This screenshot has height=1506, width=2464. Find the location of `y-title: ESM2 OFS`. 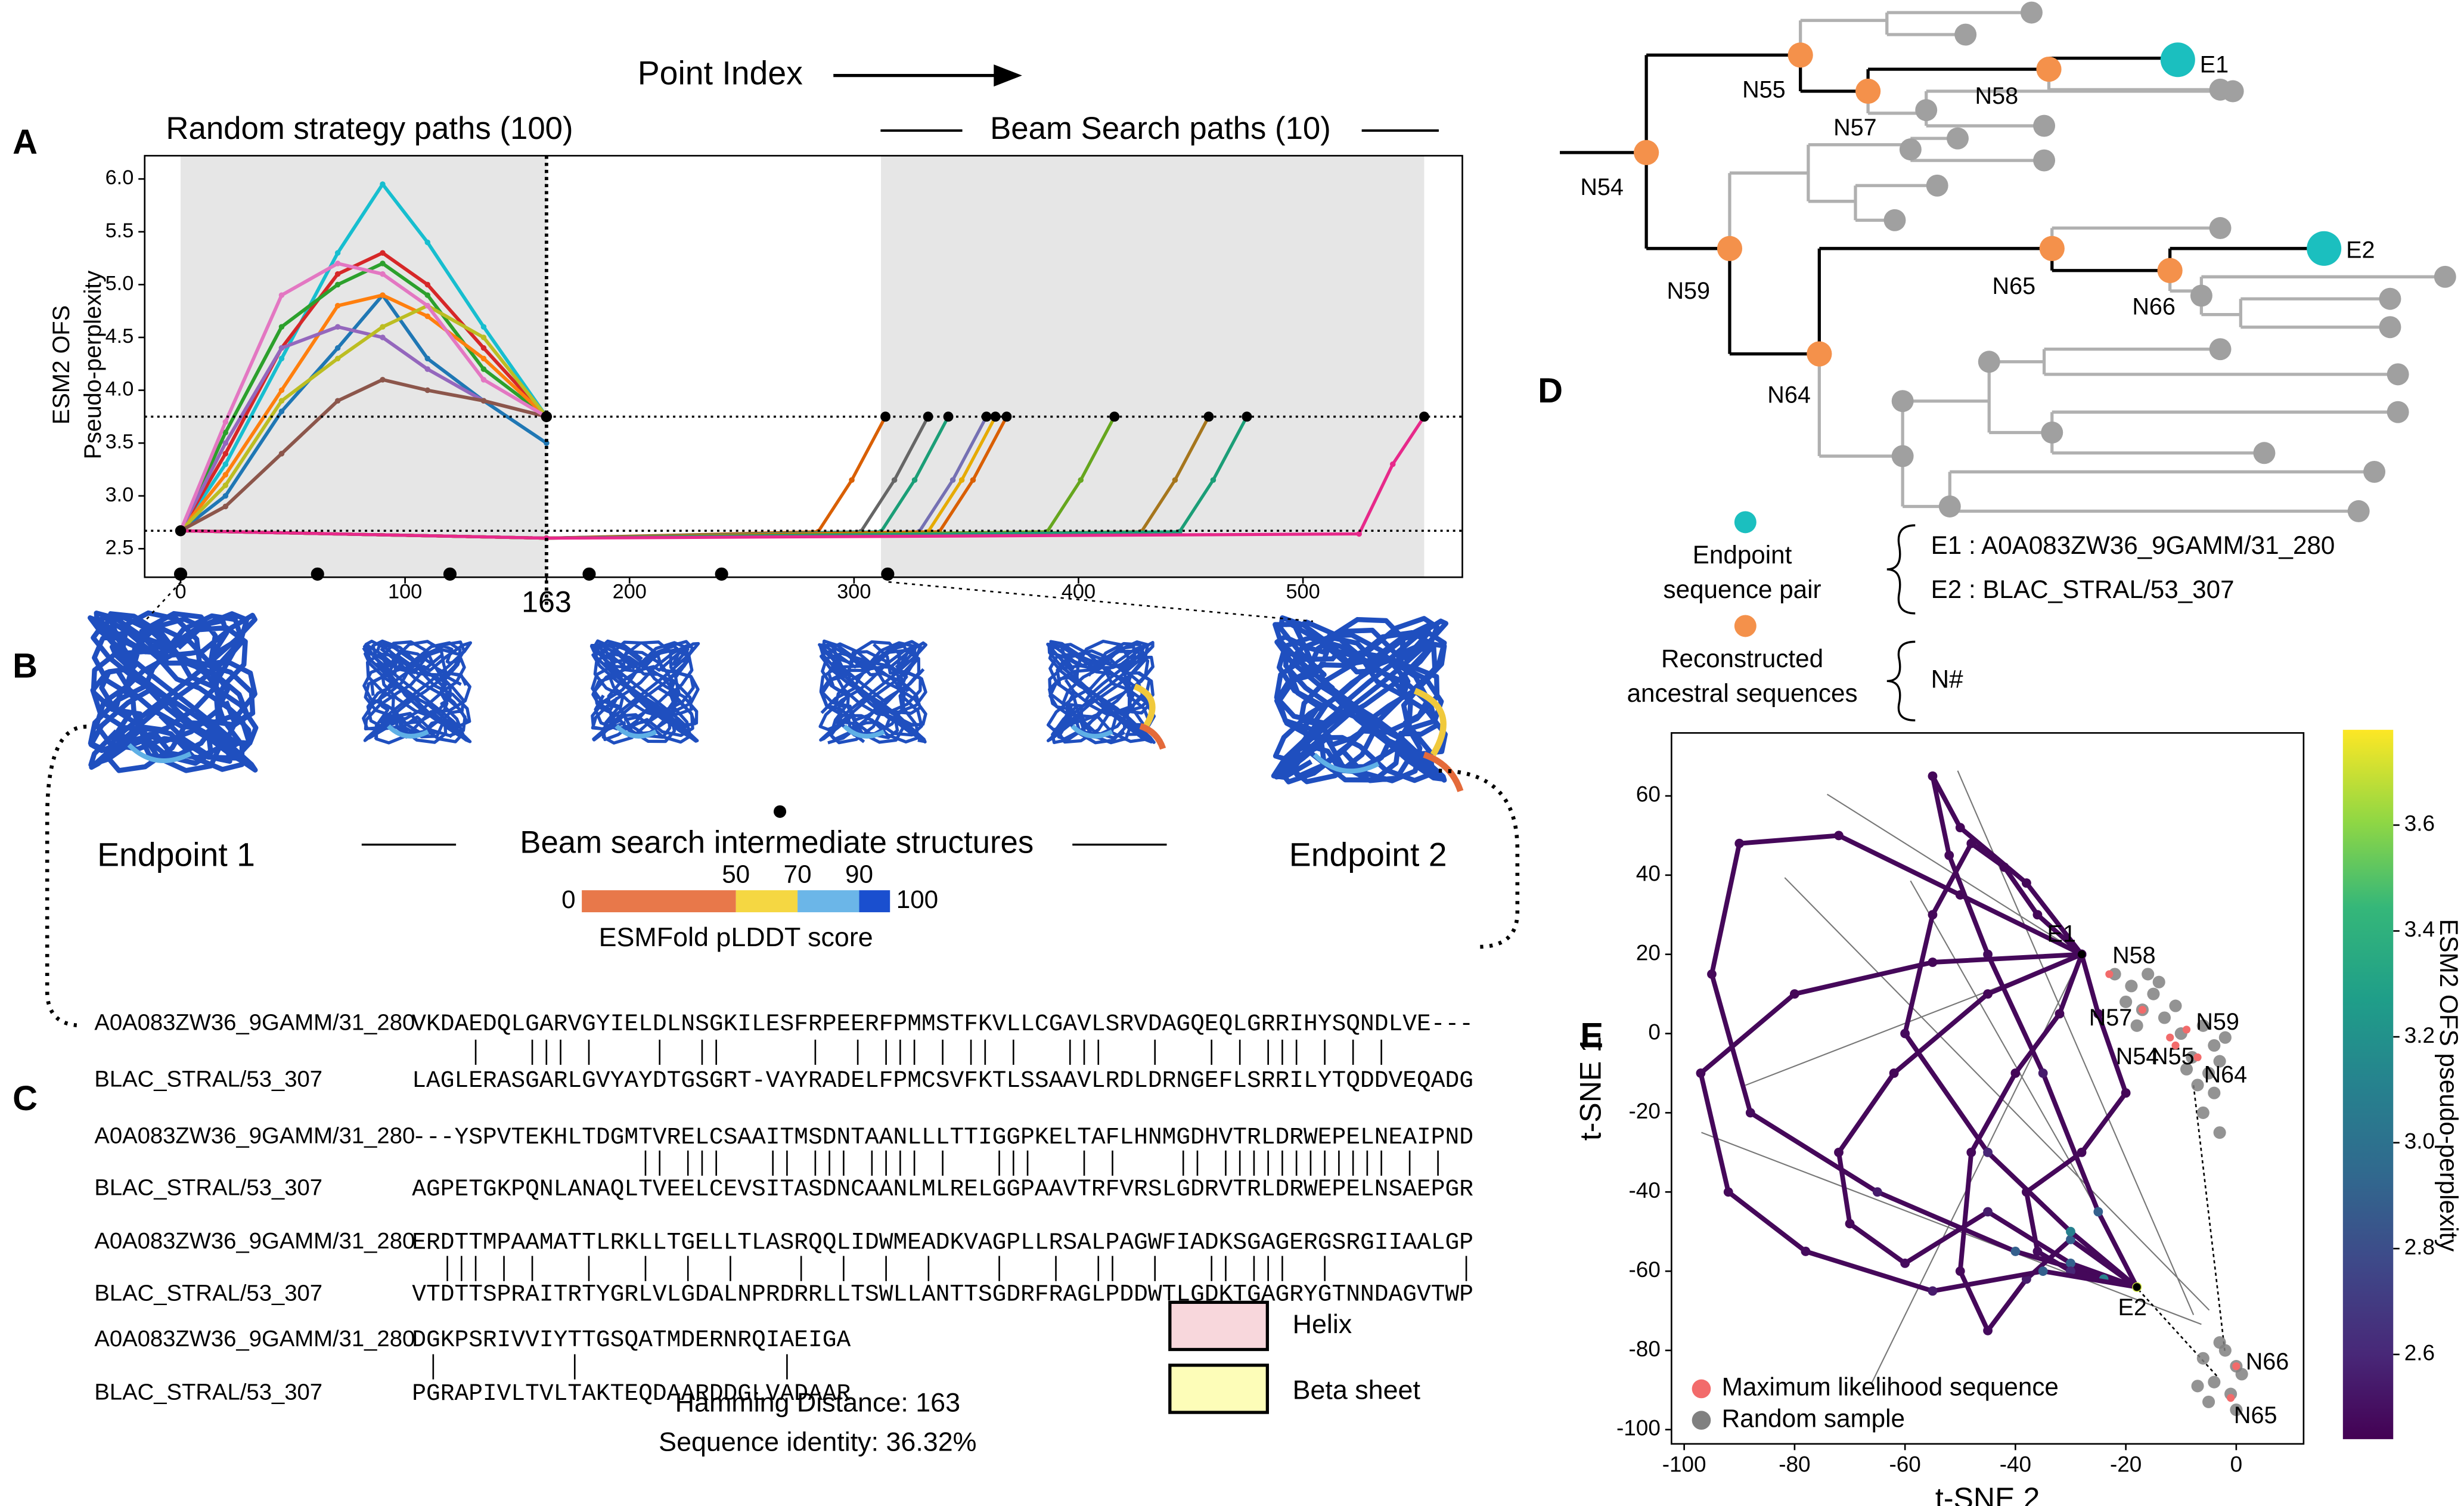

y-title: ESM2 OFS is located at coordinates (61, 364).